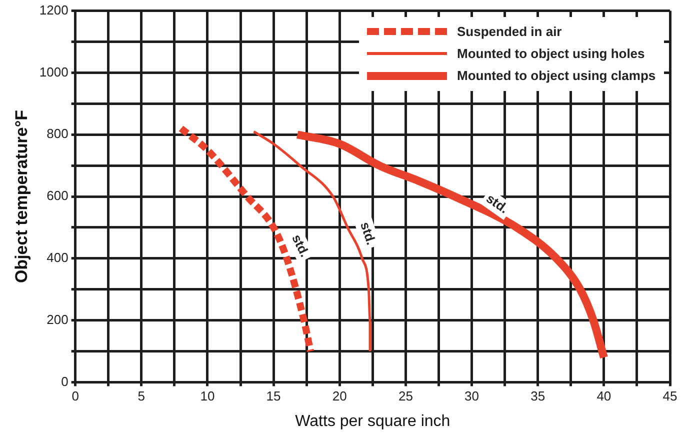  What do you see at coordinates (53, 10) in the screenshot?
I see `y-tick-label: 1200` at bounding box center [53, 10].